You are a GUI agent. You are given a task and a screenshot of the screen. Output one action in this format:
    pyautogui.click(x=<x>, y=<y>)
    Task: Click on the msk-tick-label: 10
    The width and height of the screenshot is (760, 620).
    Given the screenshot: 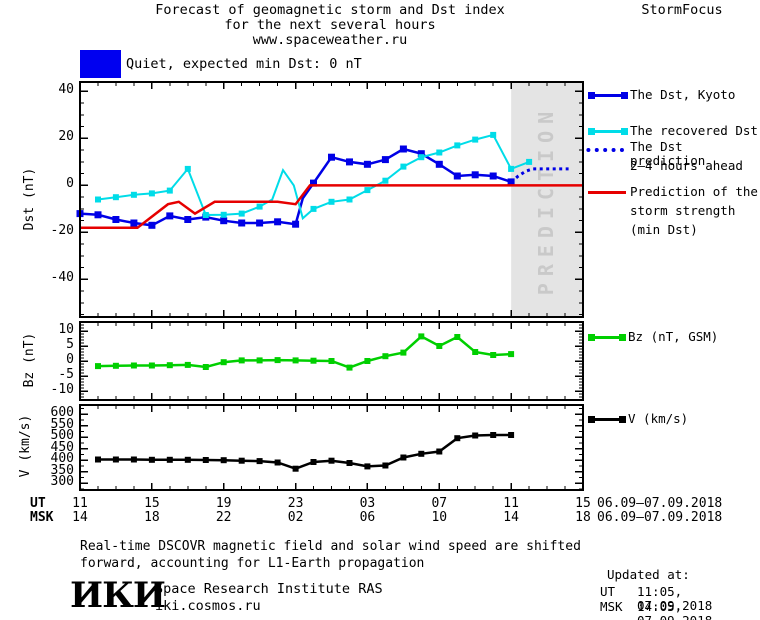 What is the action you would take?
    pyautogui.click(x=439, y=517)
    